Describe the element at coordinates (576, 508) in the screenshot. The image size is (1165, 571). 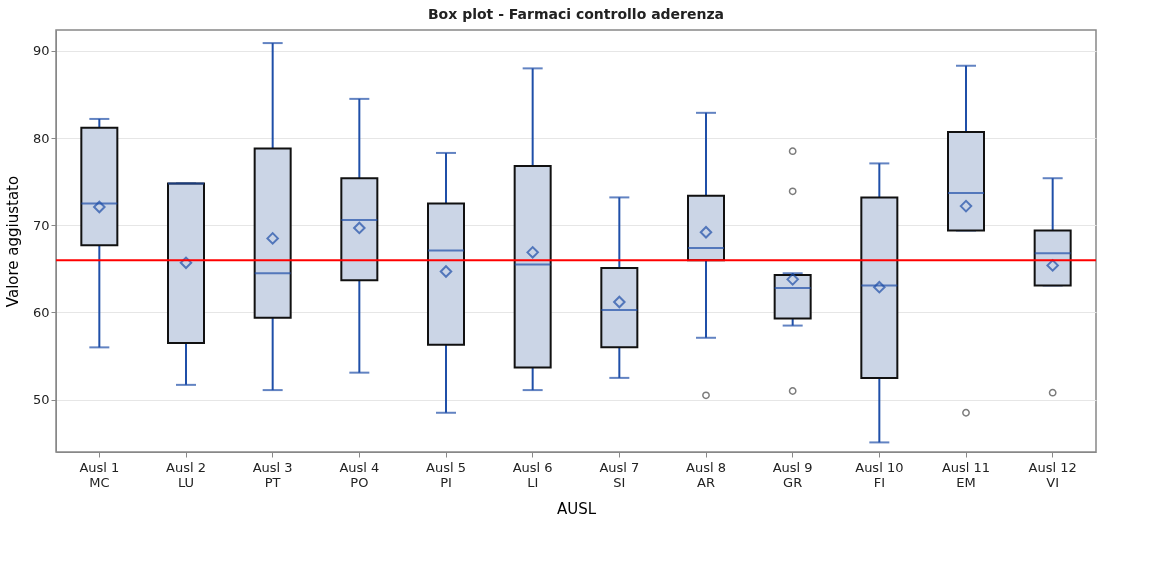
I see `x-axis-title: AUSL` at that location.